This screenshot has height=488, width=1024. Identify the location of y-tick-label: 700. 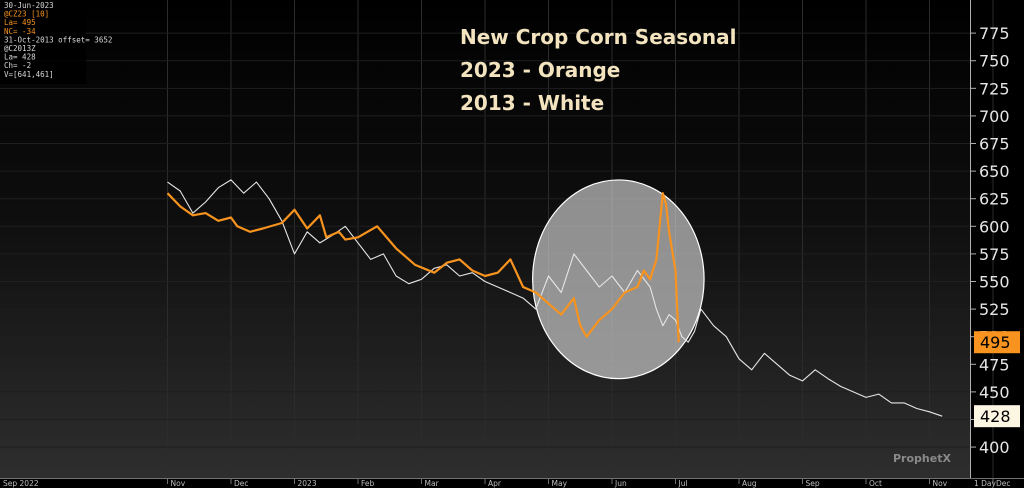
(994, 116).